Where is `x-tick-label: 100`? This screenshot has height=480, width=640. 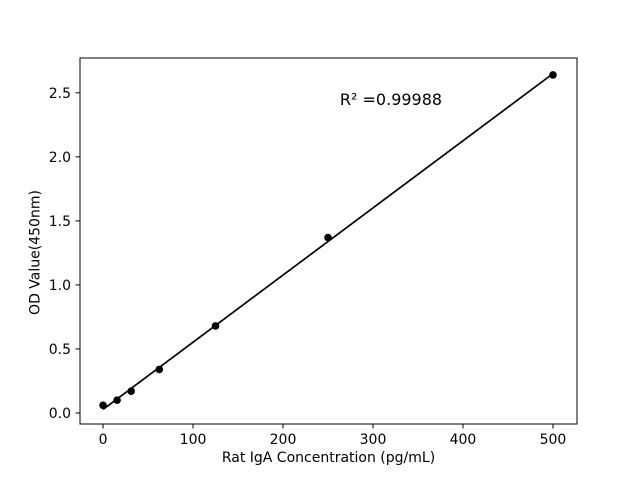 x-tick-label: 100 is located at coordinates (193, 440).